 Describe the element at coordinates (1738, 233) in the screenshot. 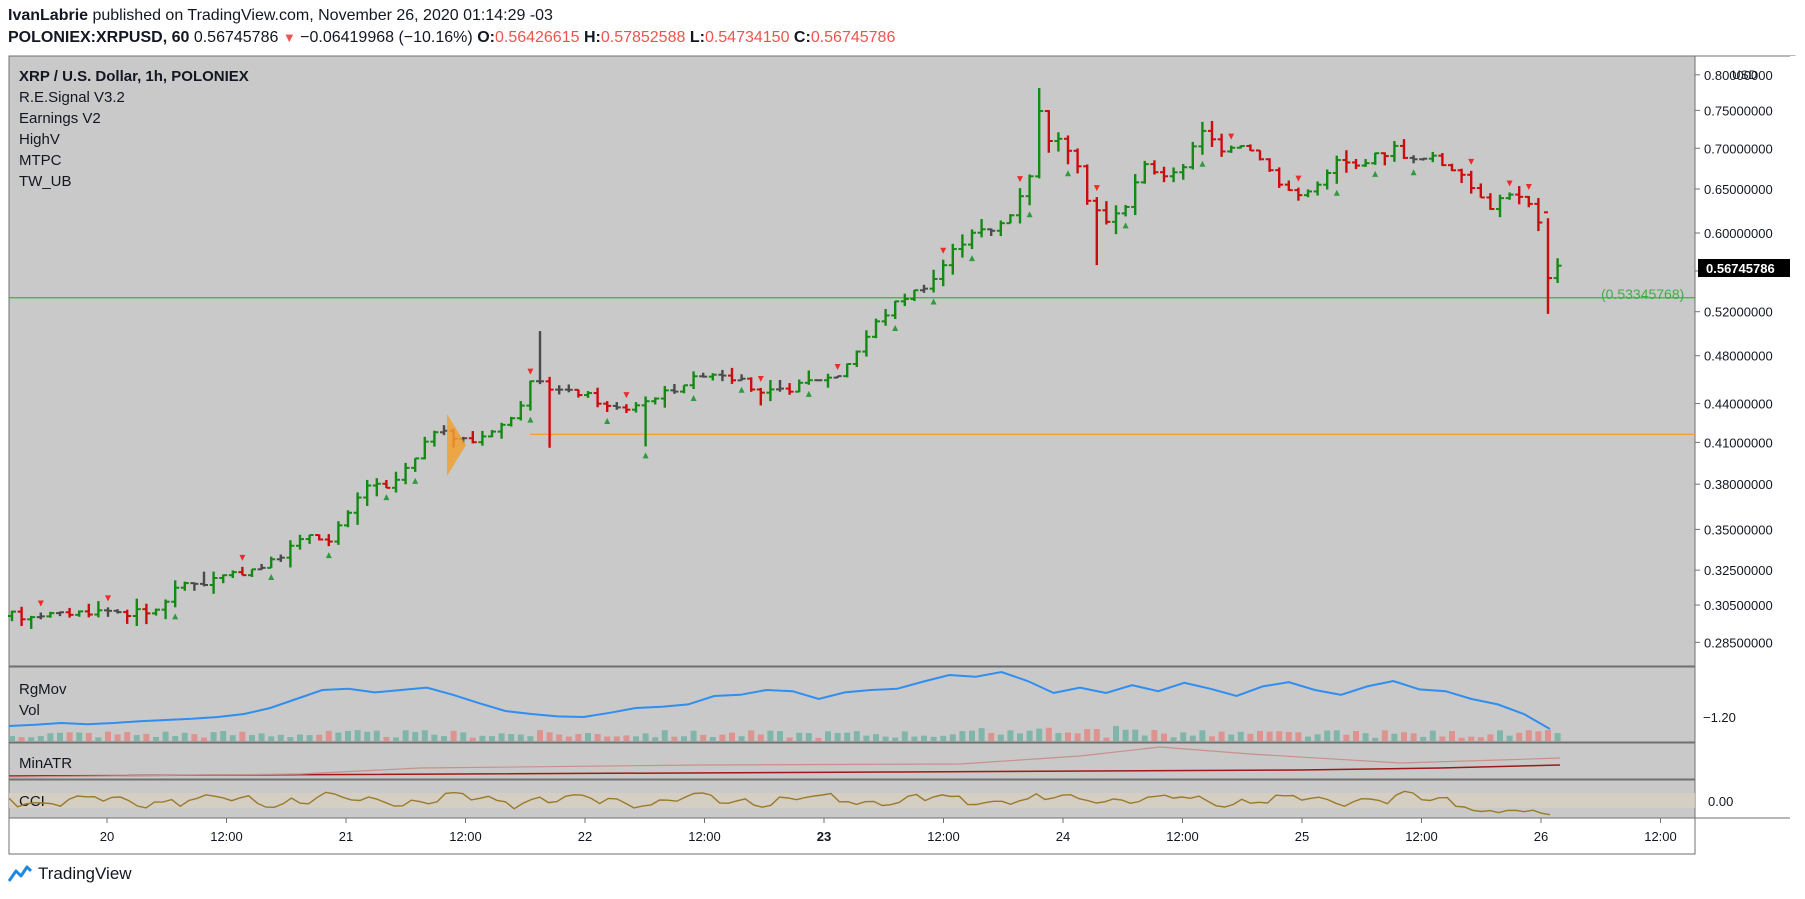

I see `y-tick-label: 0.60000000` at that location.